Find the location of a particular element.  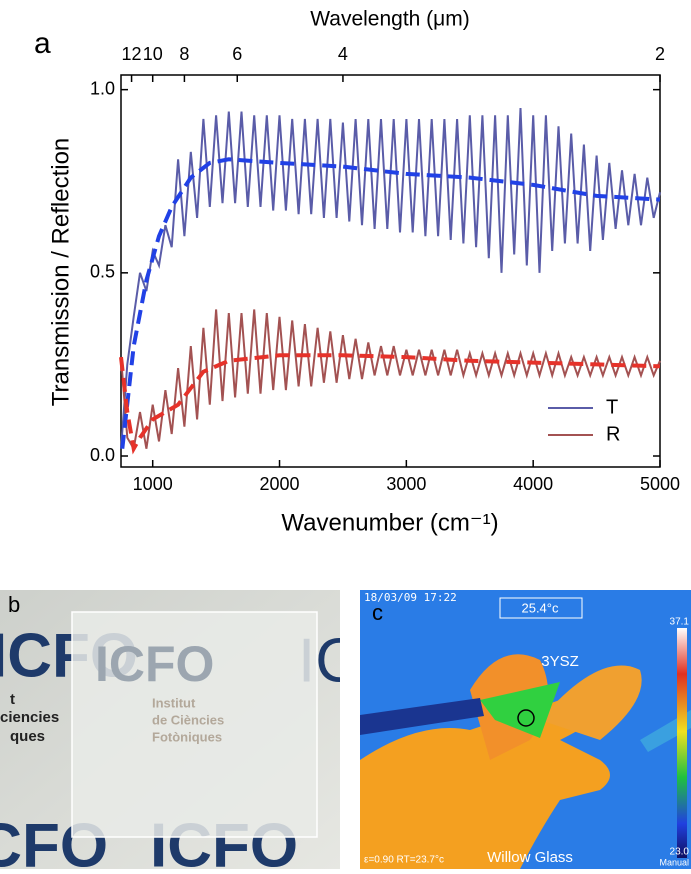

scale-max: 37.1 is located at coordinates (680, 622).